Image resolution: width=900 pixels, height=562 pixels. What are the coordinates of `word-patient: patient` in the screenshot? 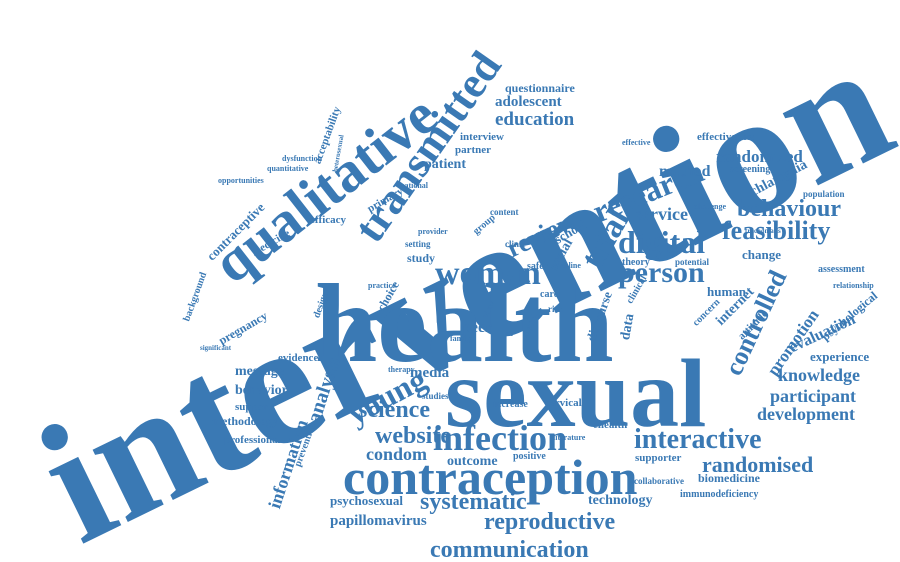 It's located at (445, 164).